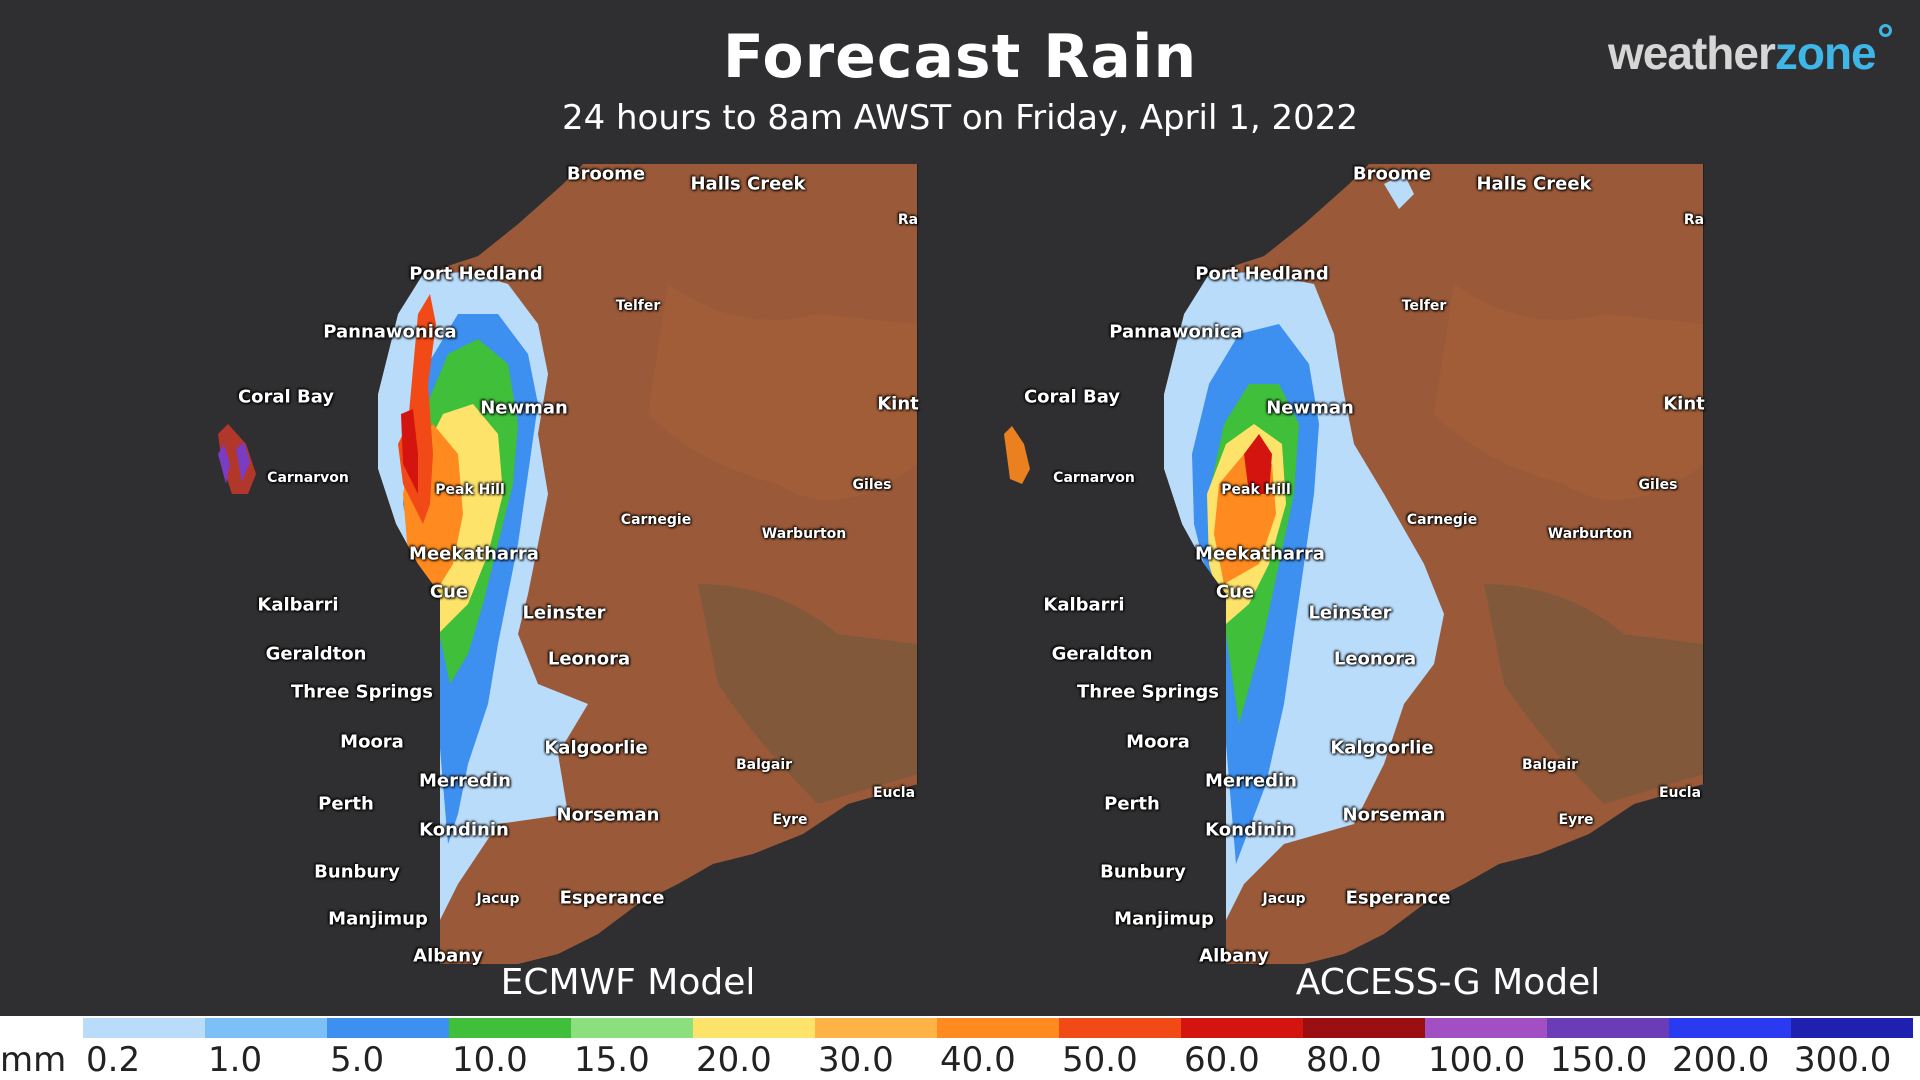  Describe the element at coordinates (1885, 30) in the screenshot. I see `logo-degree-icon` at that location.